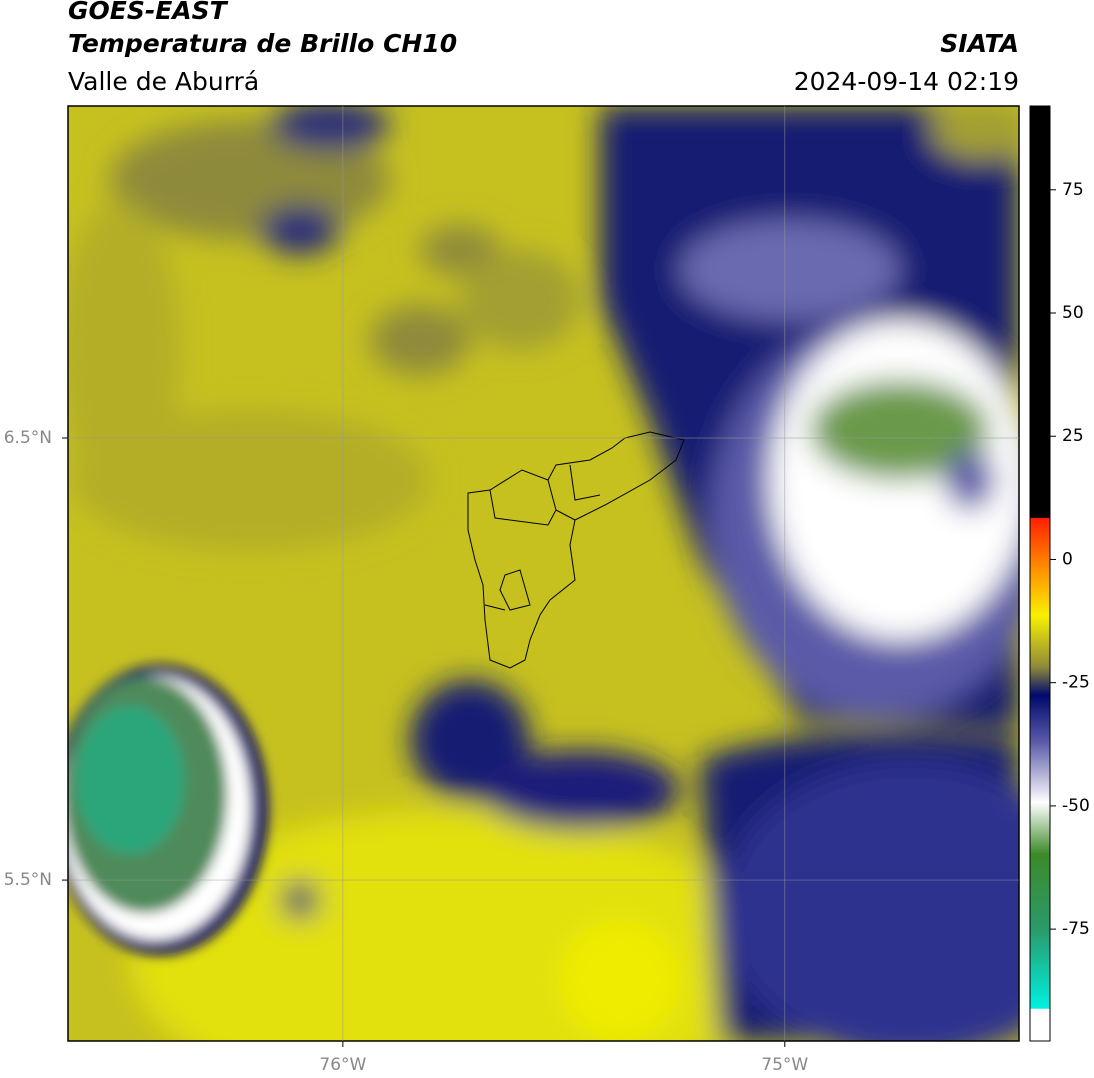 The height and width of the screenshot is (1078, 1094). Describe the element at coordinates (979, 43) in the screenshot. I see `agency: SIATA` at that location.